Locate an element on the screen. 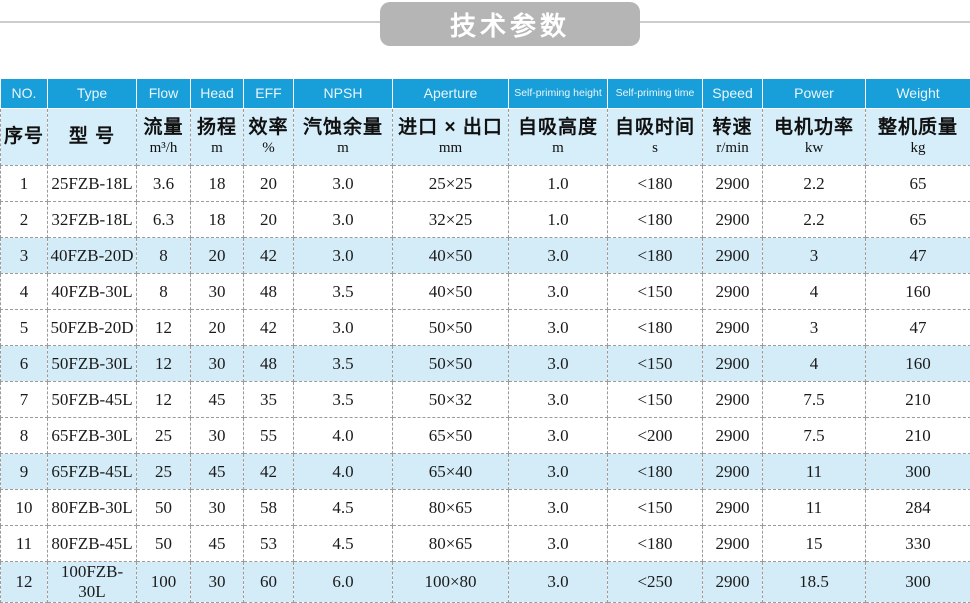  col-header-zh-label: 进口 × 出口 is located at coordinates (450, 128).